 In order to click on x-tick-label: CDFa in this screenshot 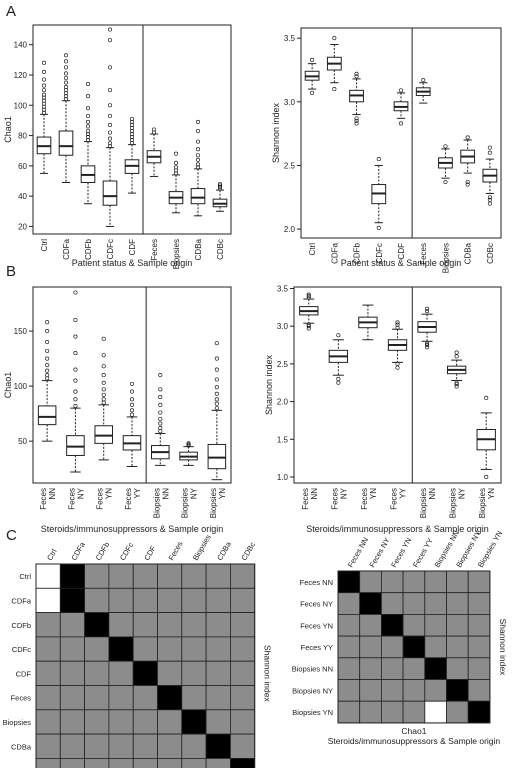, I will do `click(66, 248)`.